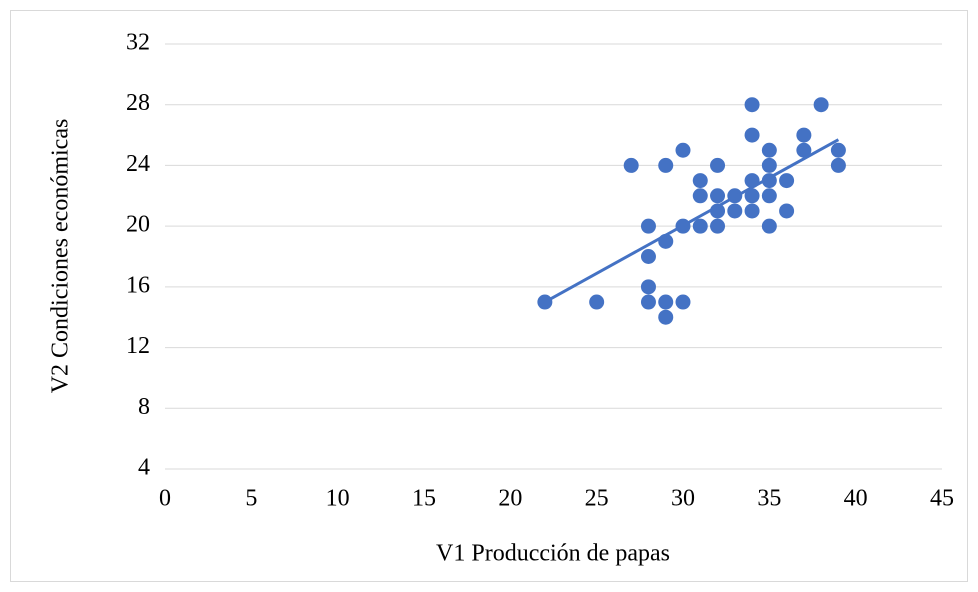  Describe the element at coordinates (338, 499) in the screenshot. I see `x-tick-label: 10` at that location.